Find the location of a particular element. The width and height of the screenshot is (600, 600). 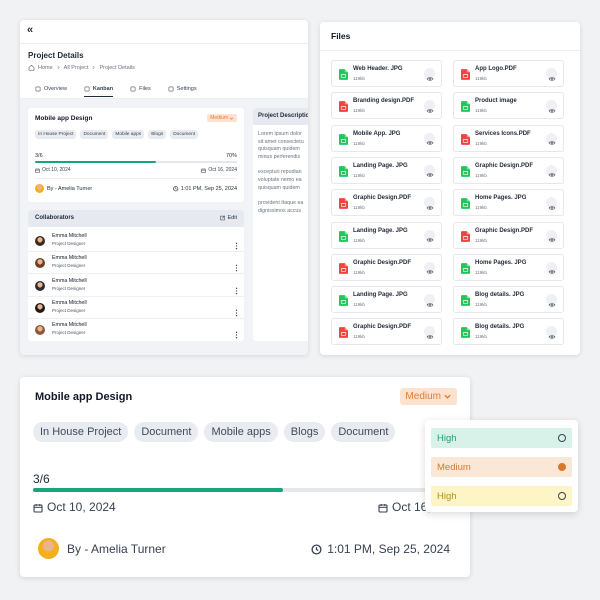

tab-label: Overview is located at coordinates (55, 89).